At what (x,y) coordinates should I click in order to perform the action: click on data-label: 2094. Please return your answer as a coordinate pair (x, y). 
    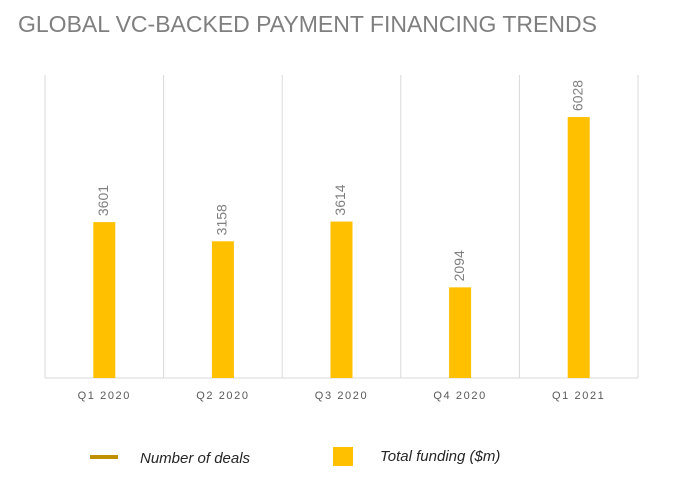
    Looking at the image, I should click on (459, 265).